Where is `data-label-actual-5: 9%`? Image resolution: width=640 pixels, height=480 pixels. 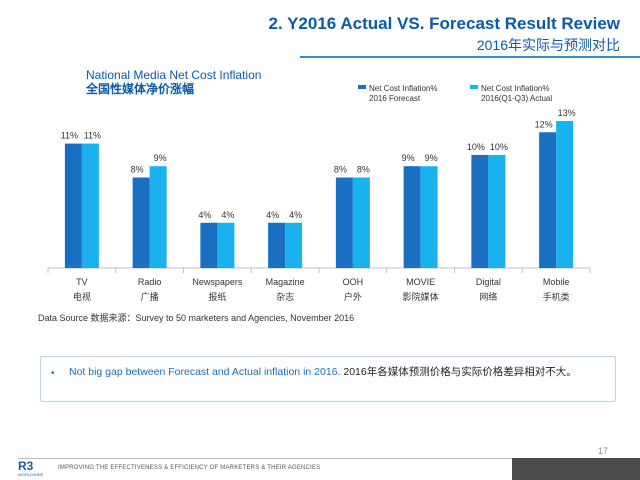 data-label-actual-5: 9% is located at coordinates (431, 158).